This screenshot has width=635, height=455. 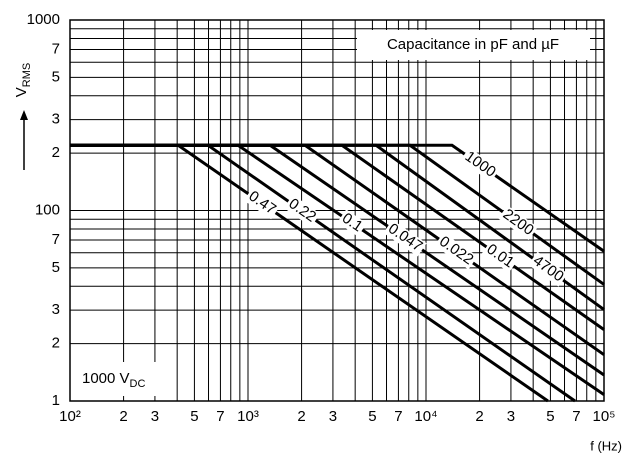 What do you see at coordinates (106, 378) in the screenshot?
I see `annotation-main: 1000 V` at bounding box center [106, 378].